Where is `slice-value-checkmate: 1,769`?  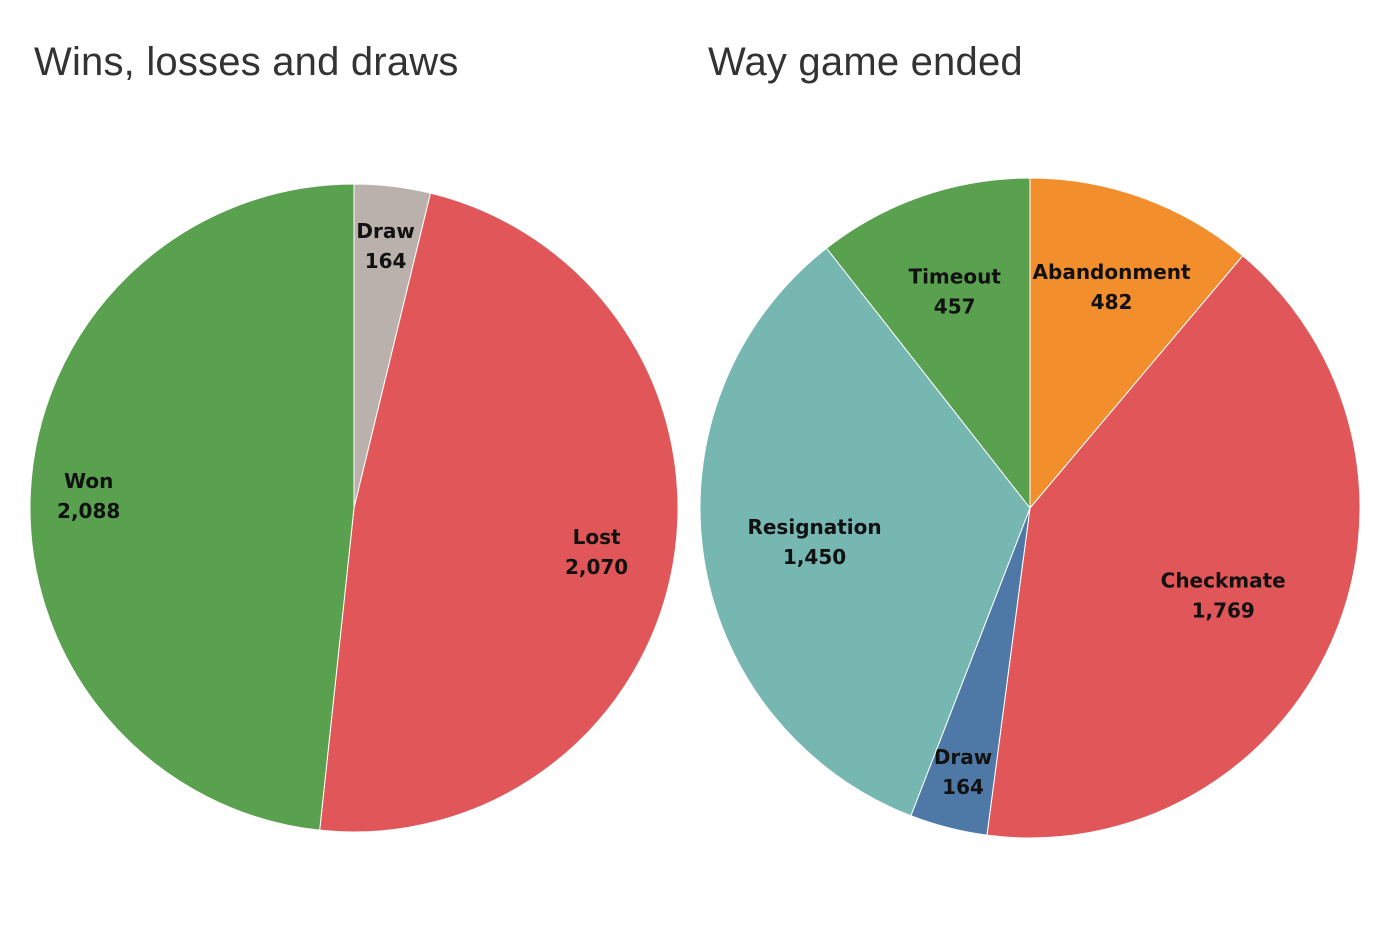
slice-value-checkmate: 1,769 is located at coordinates (1223, 610).